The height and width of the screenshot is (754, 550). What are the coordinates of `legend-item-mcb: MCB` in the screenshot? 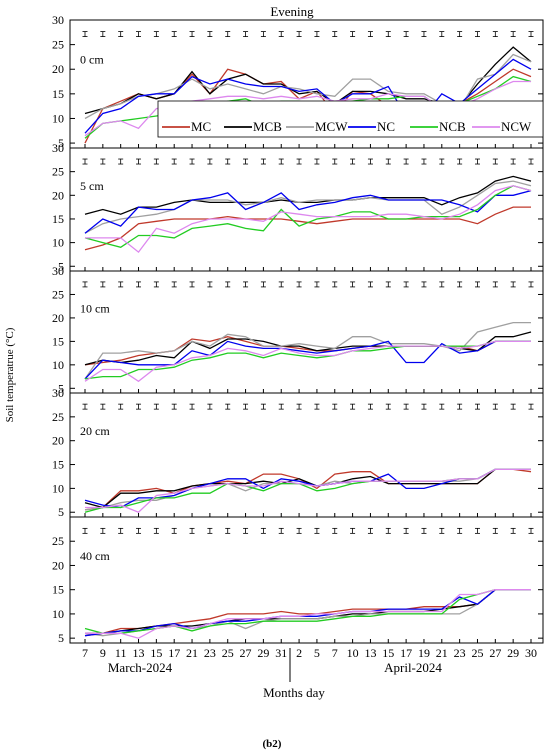 It's located at (253, 126).